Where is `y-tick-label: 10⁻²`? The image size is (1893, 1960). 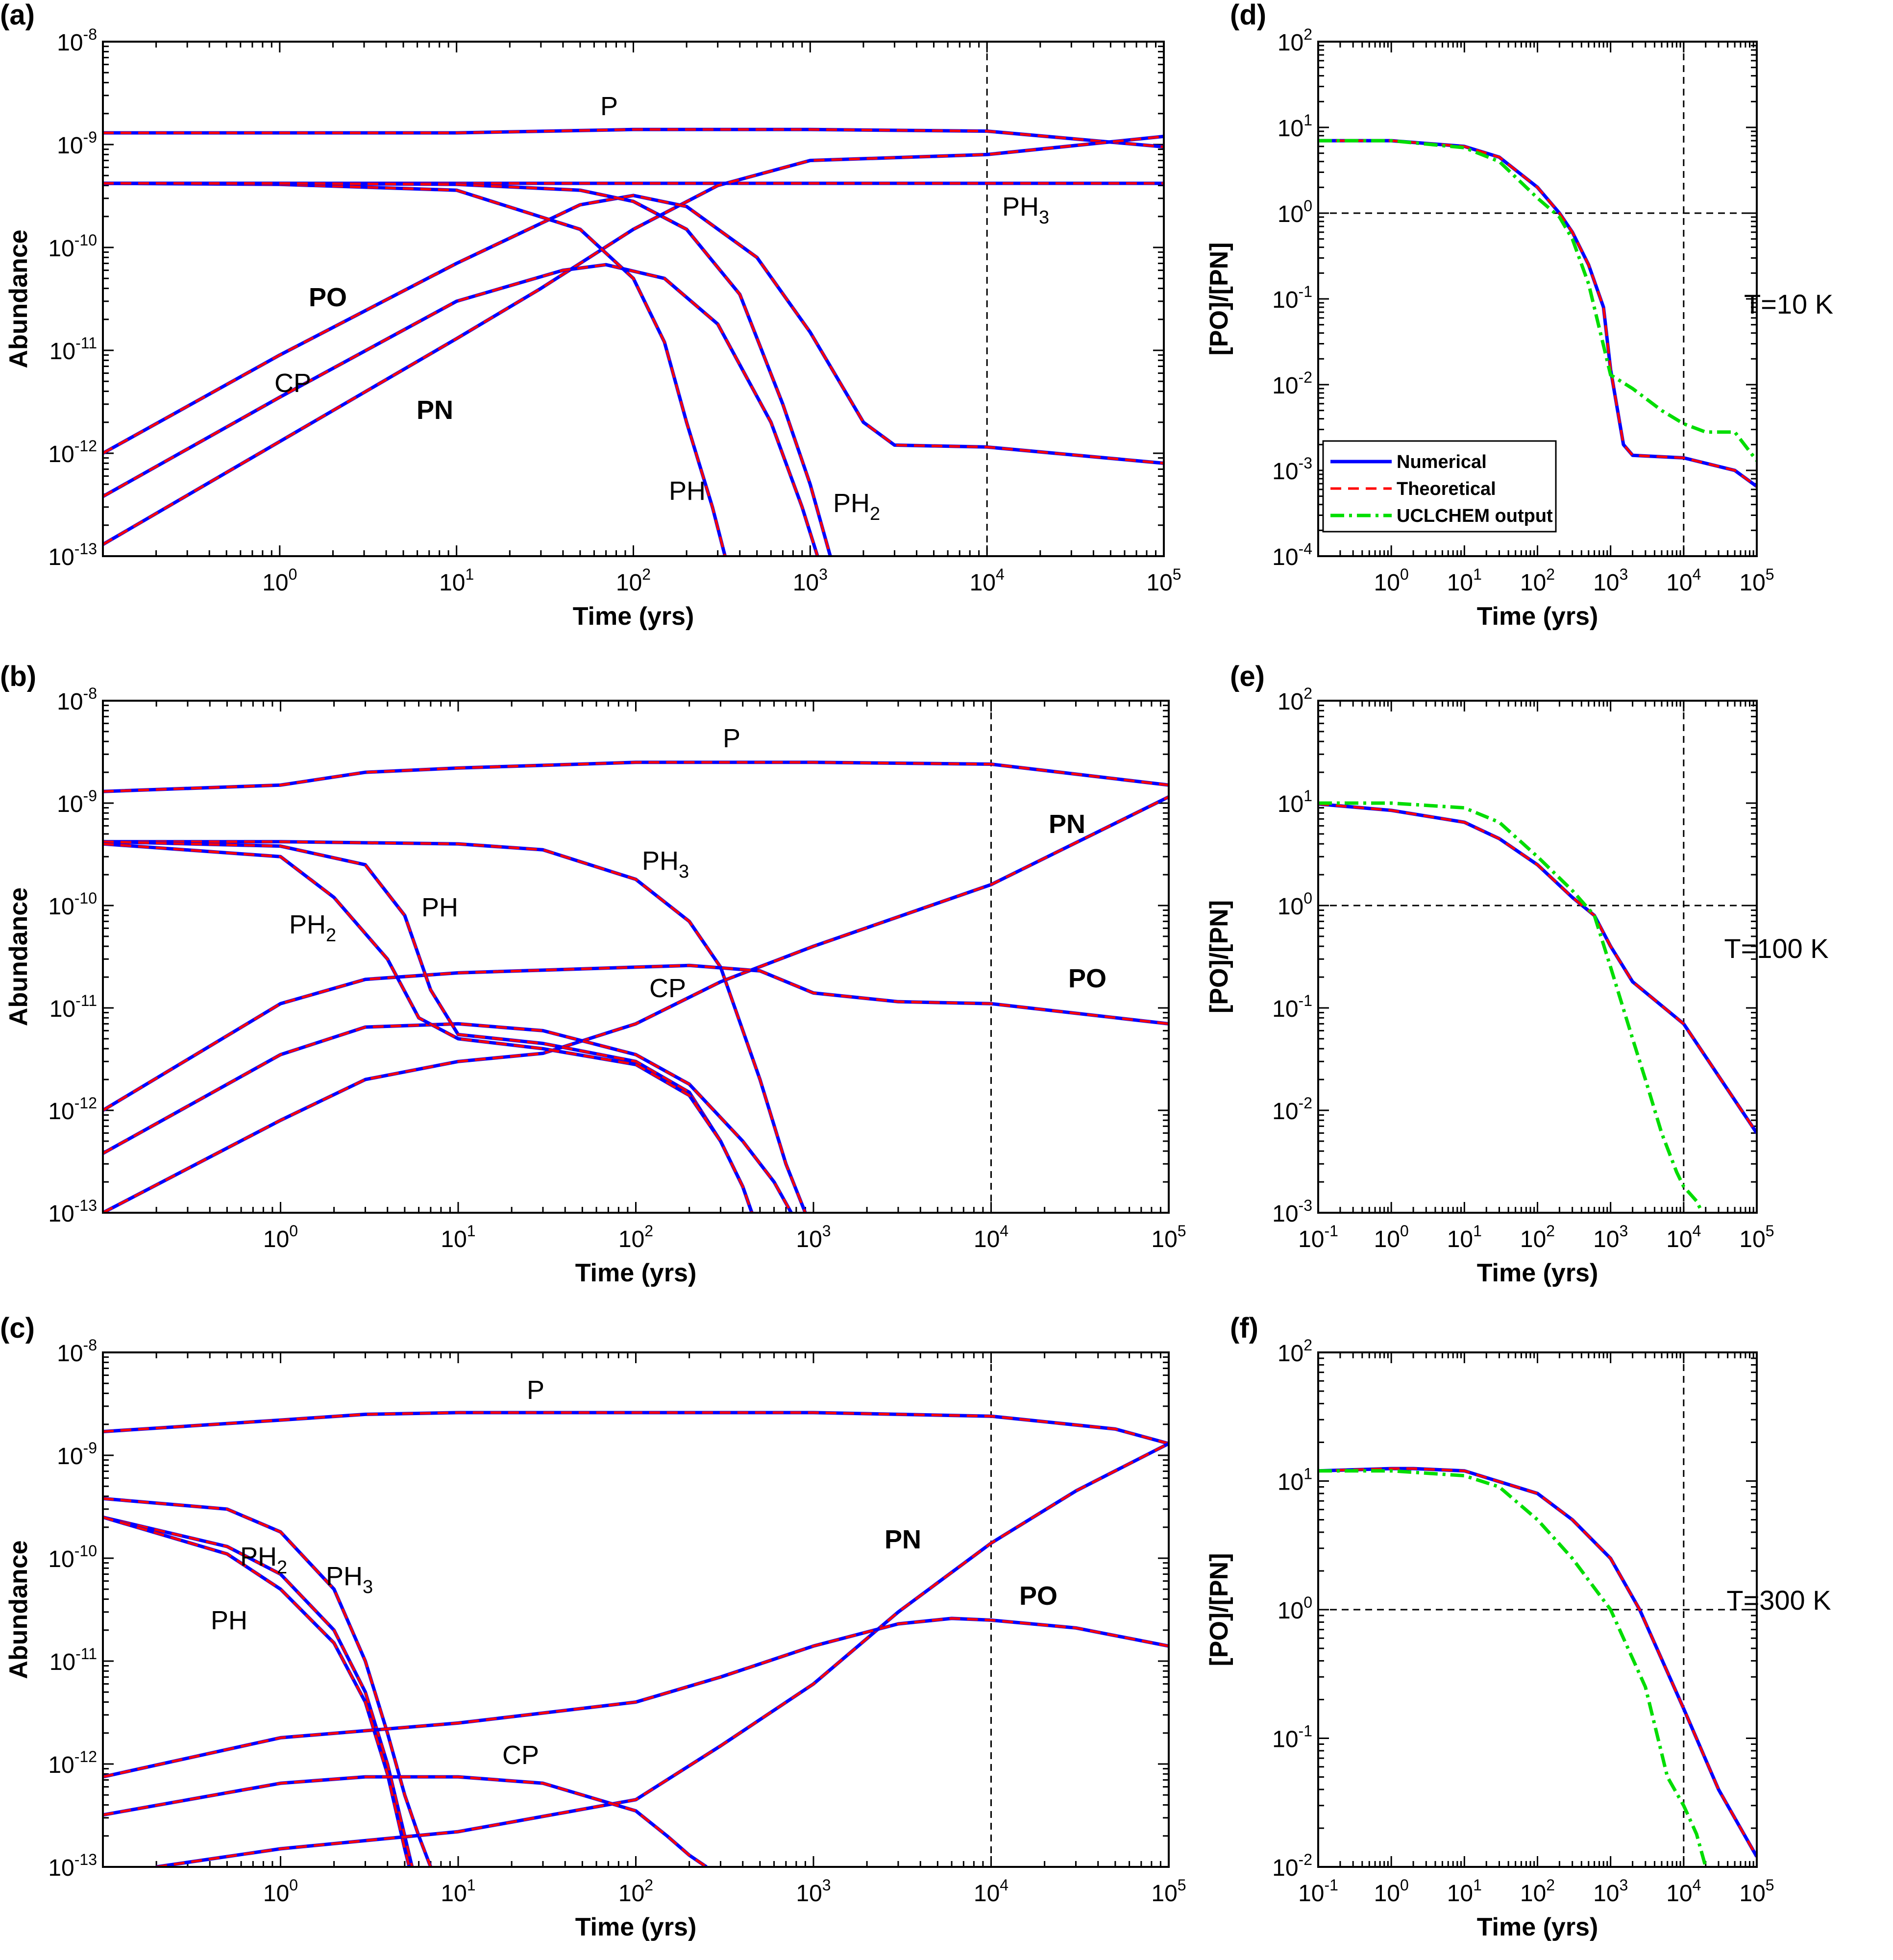 y-tick-label: 10⁻² is located at coordinates (1292, 1866).